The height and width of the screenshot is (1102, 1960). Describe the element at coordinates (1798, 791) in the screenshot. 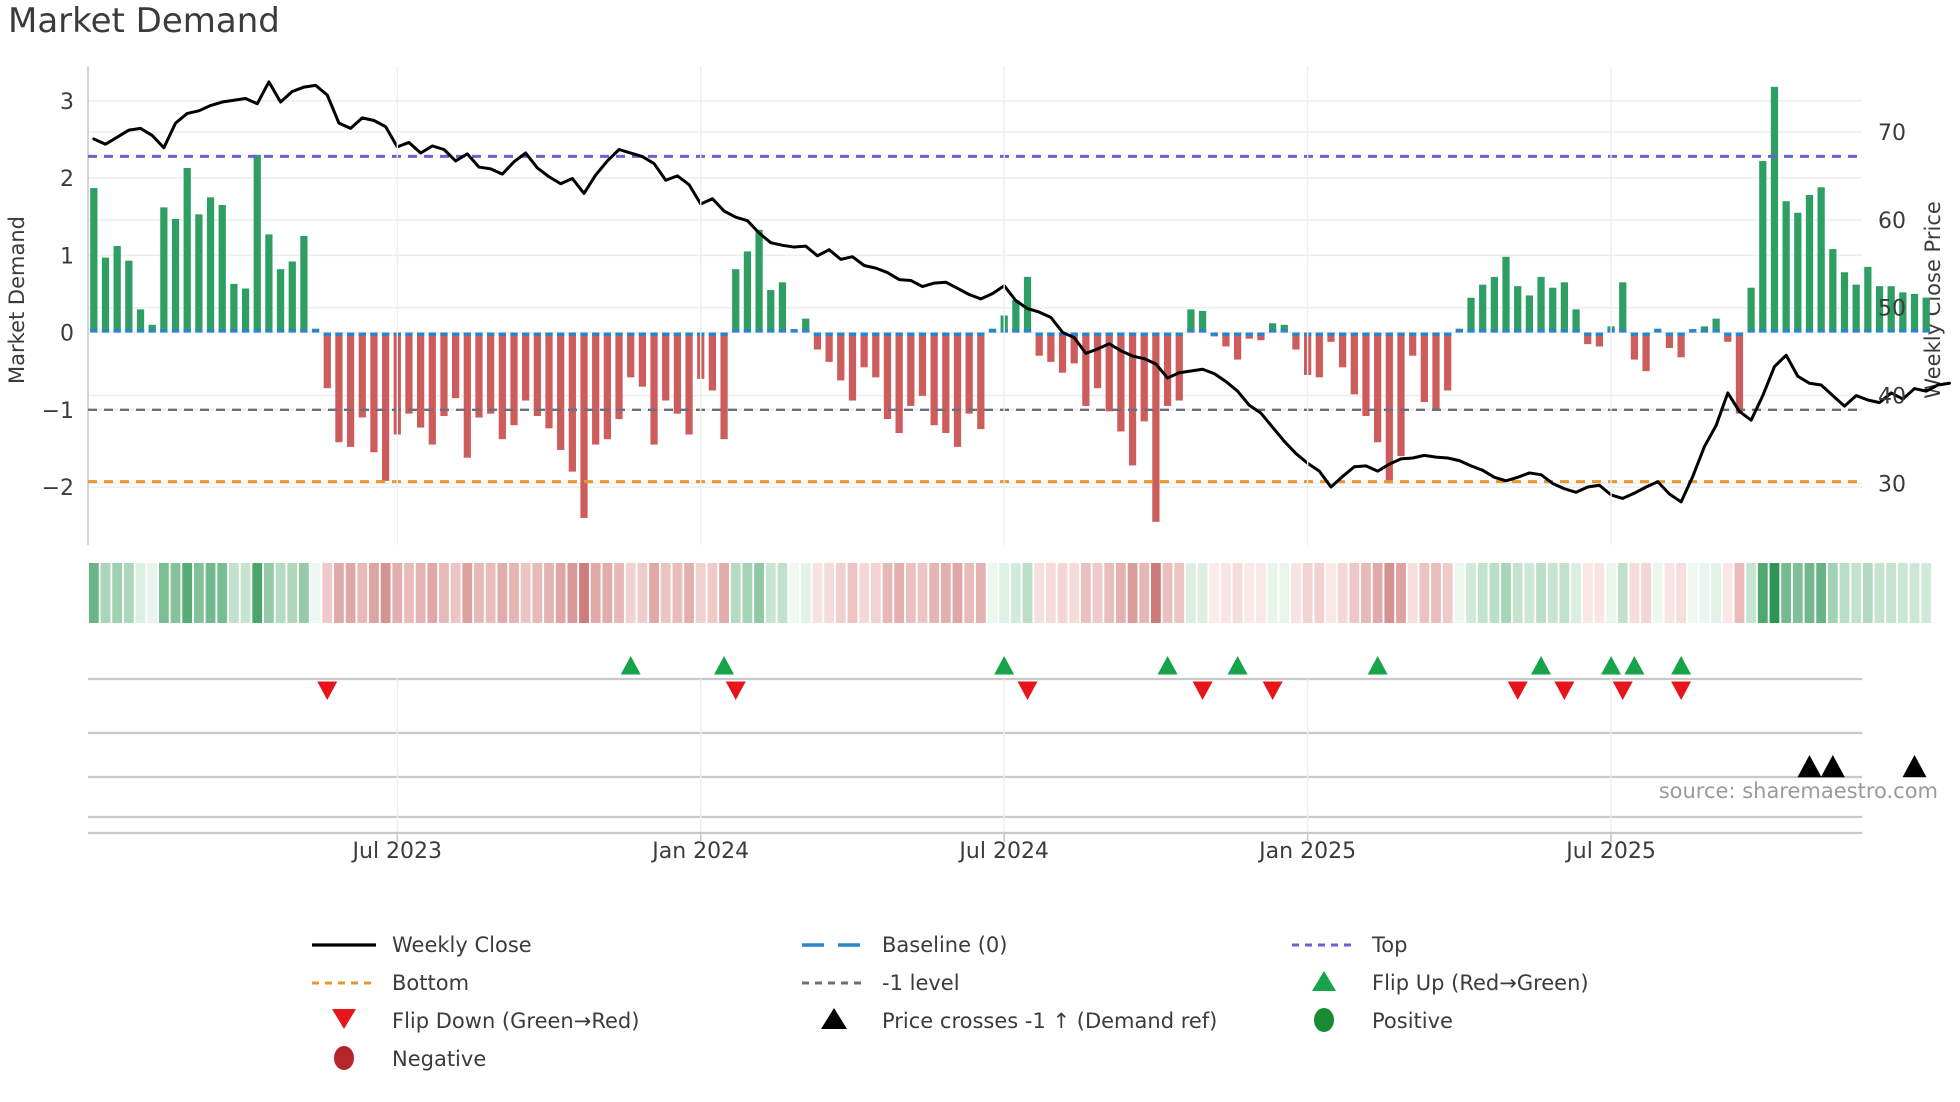

I see `source-note: source: sharemaestro.com` at that location.